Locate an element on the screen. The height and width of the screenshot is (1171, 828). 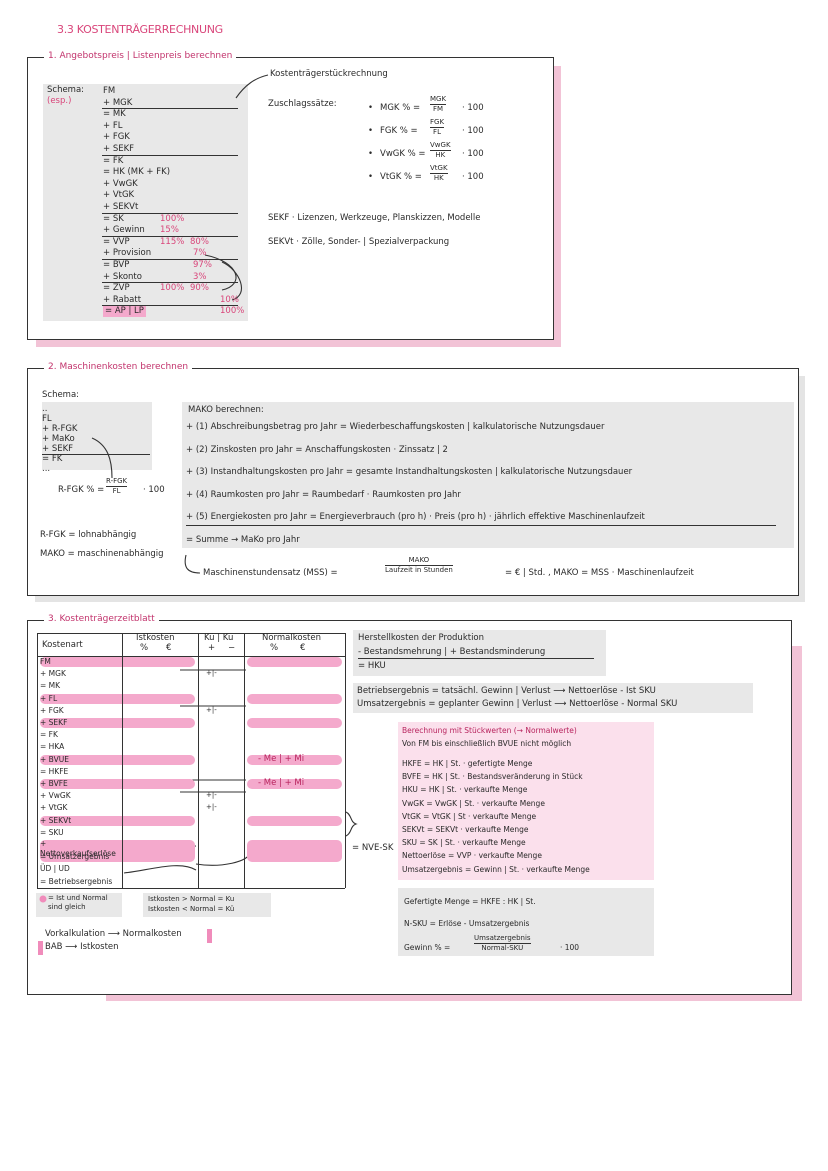
fraction-num: VtGK is located at coordinates (439, 169).